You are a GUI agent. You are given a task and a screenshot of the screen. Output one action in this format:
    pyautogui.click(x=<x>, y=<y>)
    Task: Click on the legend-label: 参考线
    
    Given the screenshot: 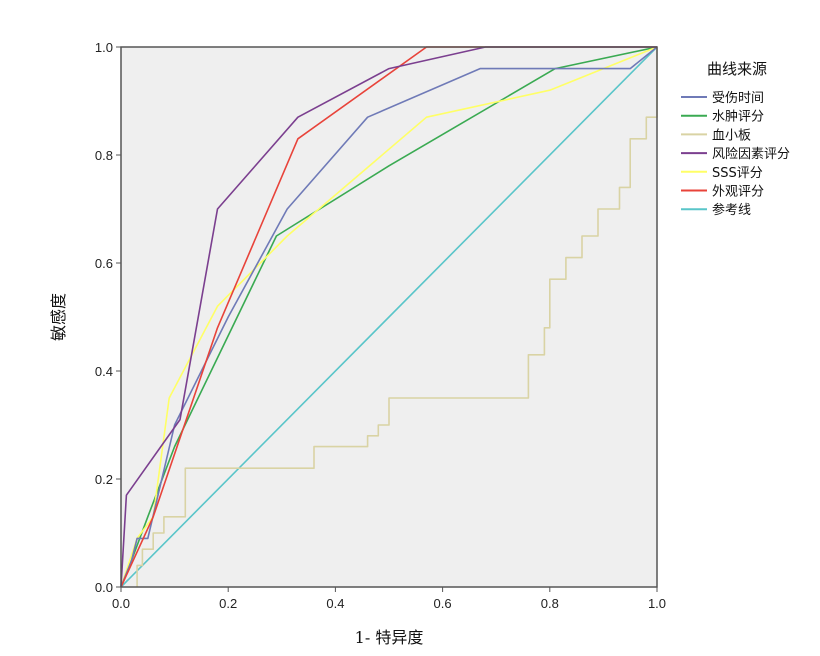 What is the action you would take?
    pyautogui.click(x=731, y=210)
    